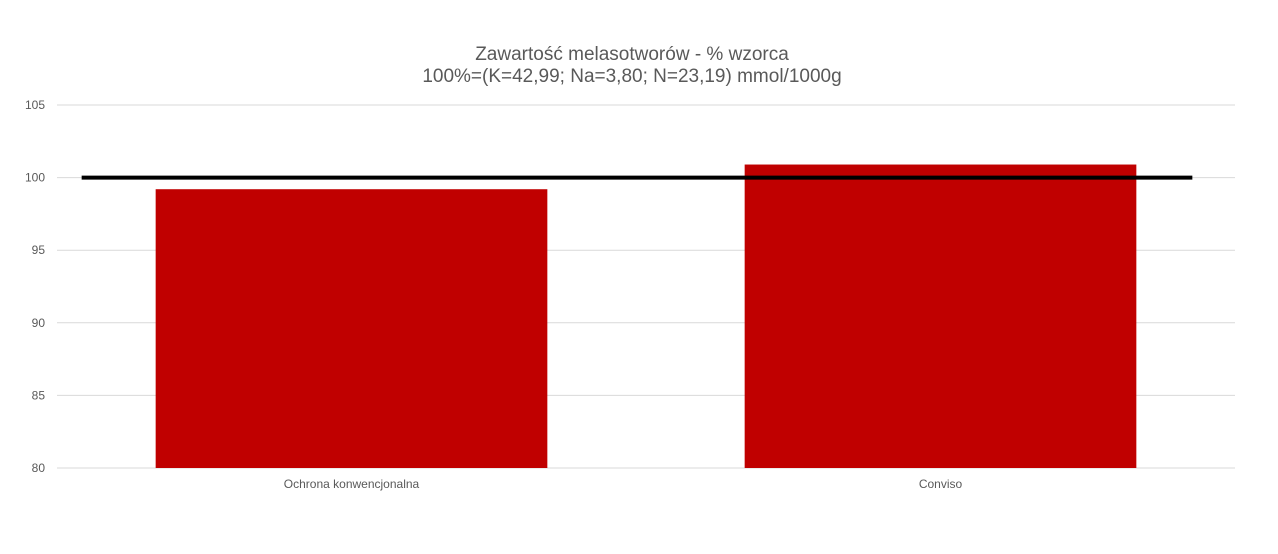  What do you see at coordinates (39, 250) in the screenshot?
I see `y-tick-label: 95` at bounding box center [39, 250].